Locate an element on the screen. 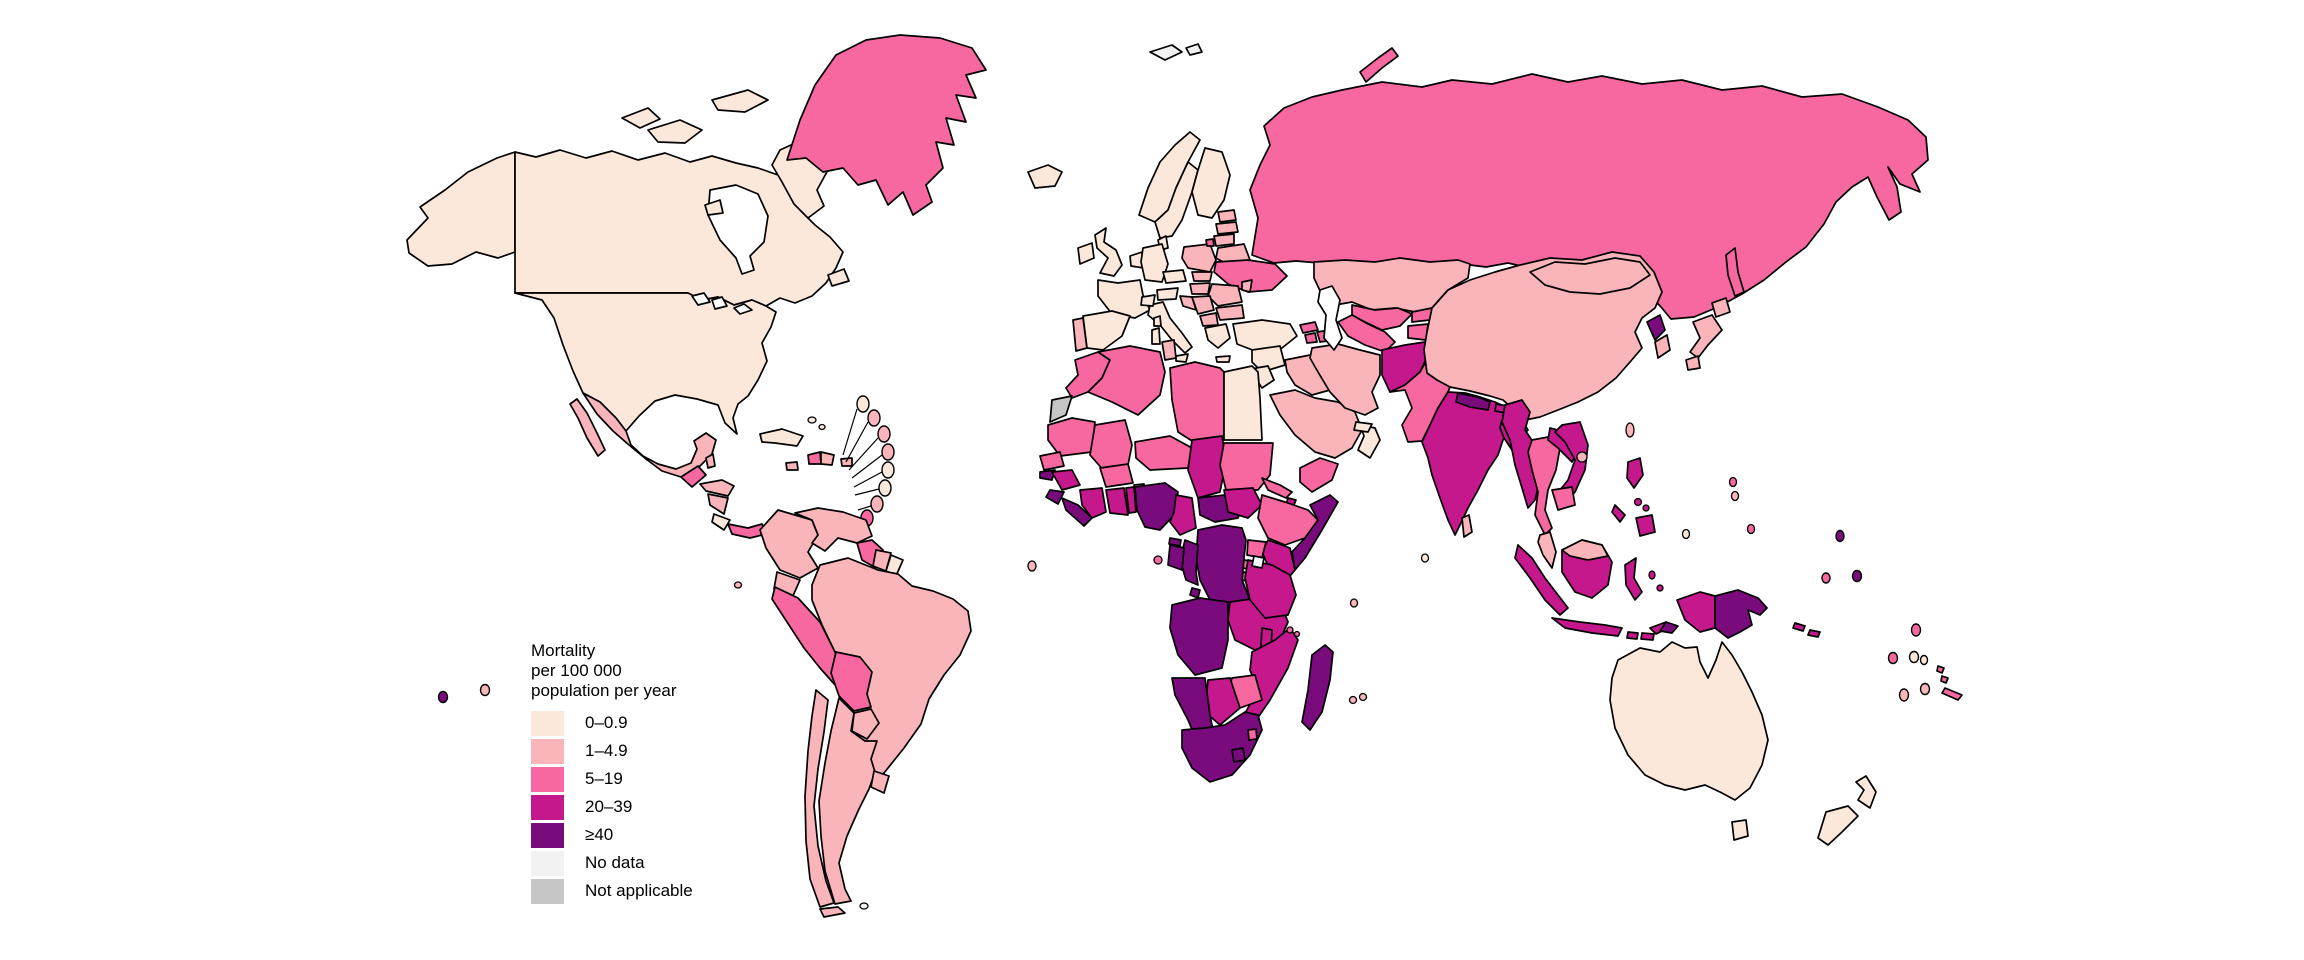 This screenshot has height=960, width=2304. legend-label-6: Not applicable is located at coordinates (639, 890).